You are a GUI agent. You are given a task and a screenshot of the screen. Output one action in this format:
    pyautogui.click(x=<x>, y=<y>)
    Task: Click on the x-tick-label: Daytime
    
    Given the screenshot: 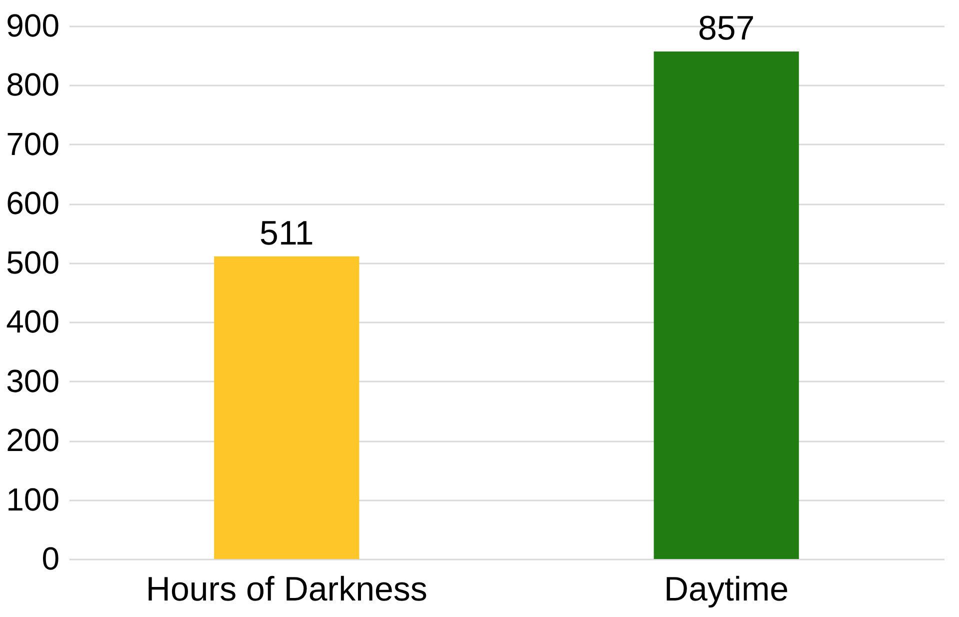 What is the action you would take?
    pyautogui.click(x=726, y=589)
    